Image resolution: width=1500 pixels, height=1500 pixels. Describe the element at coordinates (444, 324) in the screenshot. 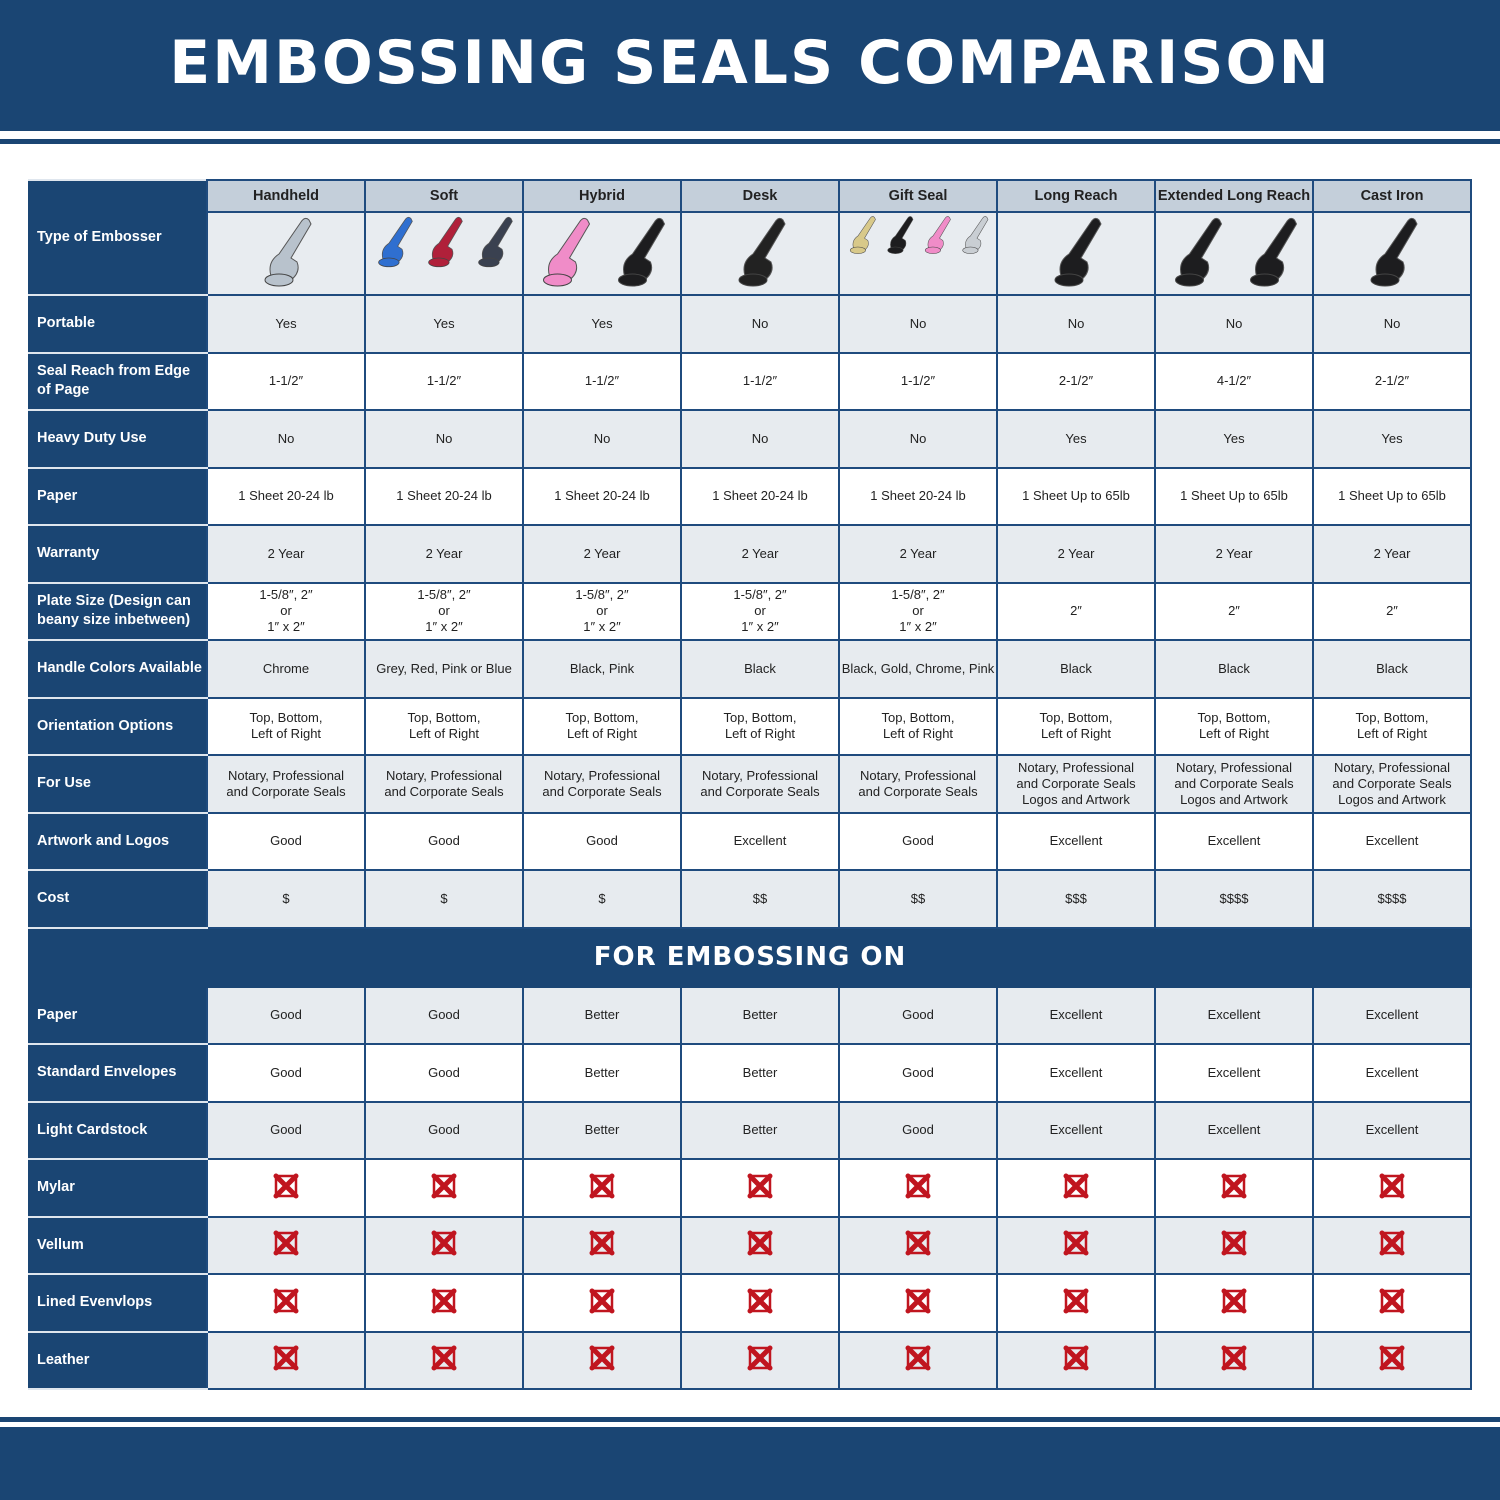

I see `cell-value: Yes` at that location.